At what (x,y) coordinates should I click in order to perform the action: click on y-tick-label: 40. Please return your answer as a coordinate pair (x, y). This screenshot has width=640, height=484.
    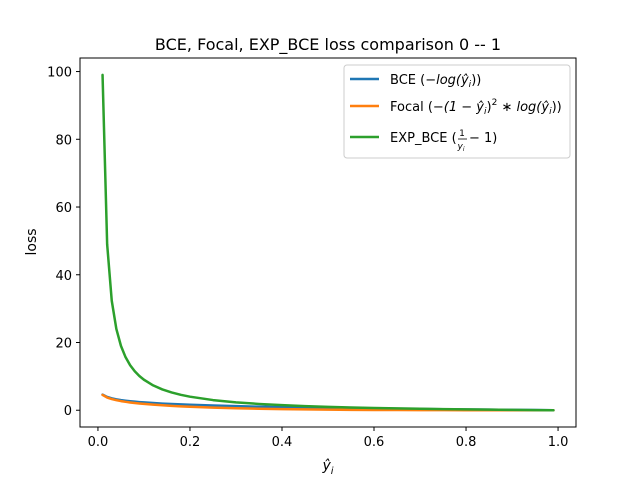
    Looking at the image, I should click on (63, 276).